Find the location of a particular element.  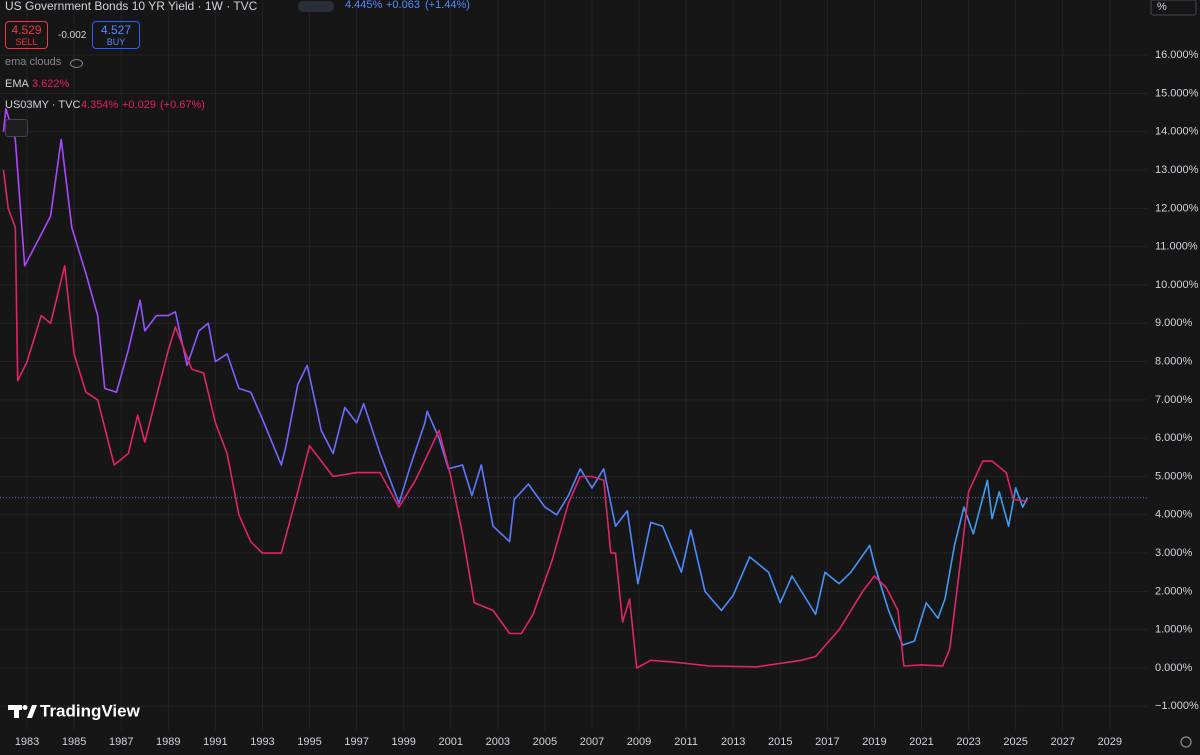

spread: -0.002 is located at coordinates (72, 35).